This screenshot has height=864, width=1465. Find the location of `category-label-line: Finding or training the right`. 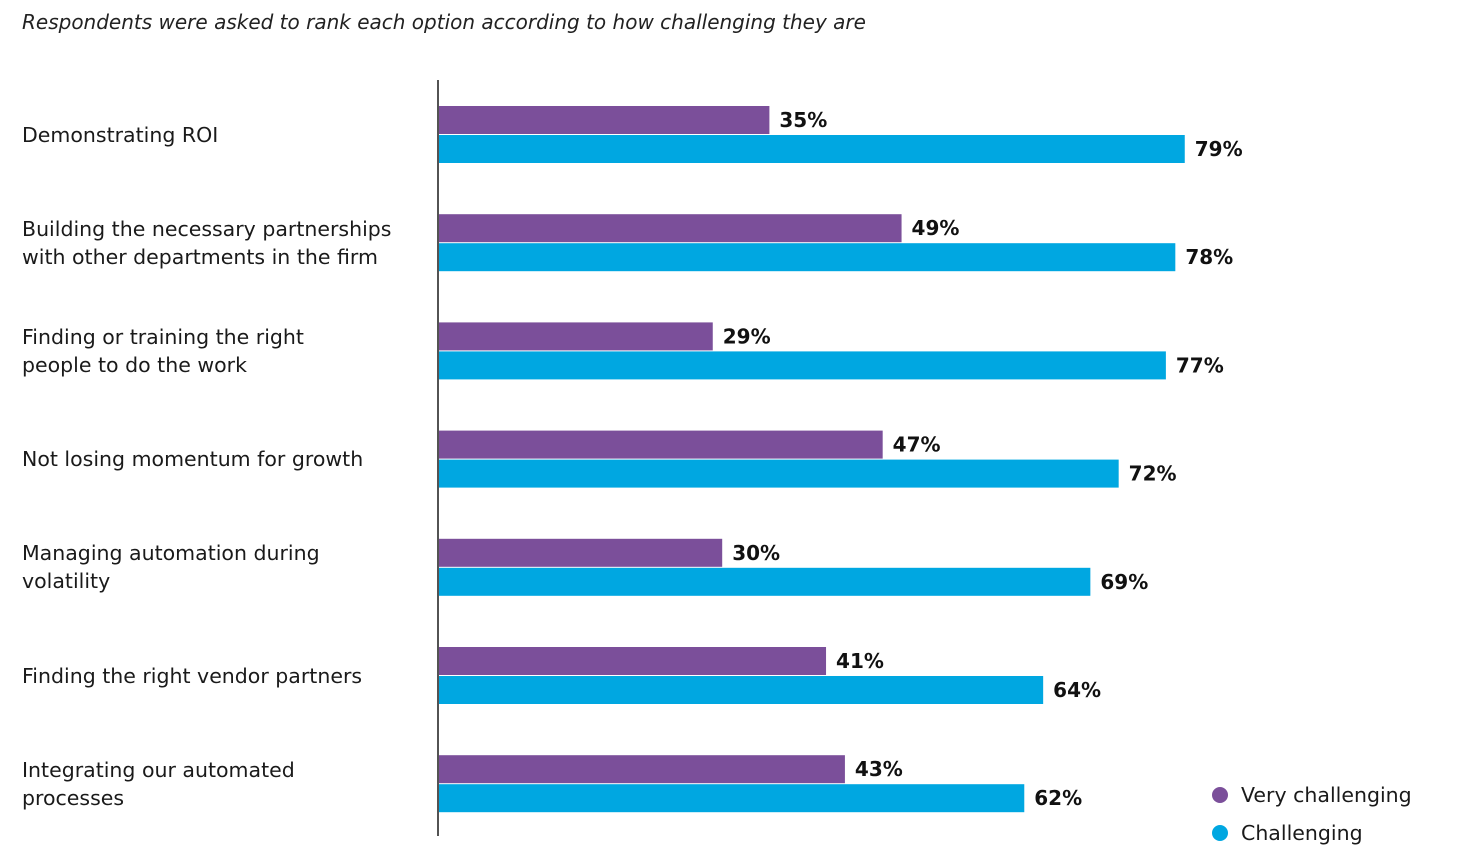

category-label-line: Finding or training the right is located at coordinates (163, 336).